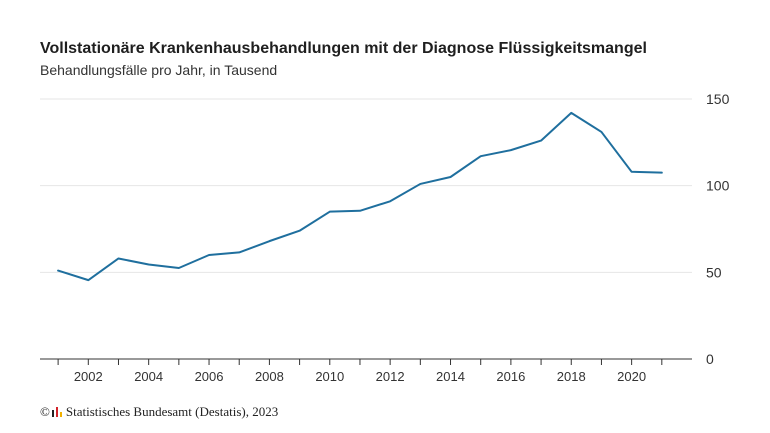 Image resolution: width=770 pixels, height=433 pixels. What do you see at coordinates (148, 376) in the screenshot?
I see `x-tick-label-2004: 2004` at bounding box center [148, 376].